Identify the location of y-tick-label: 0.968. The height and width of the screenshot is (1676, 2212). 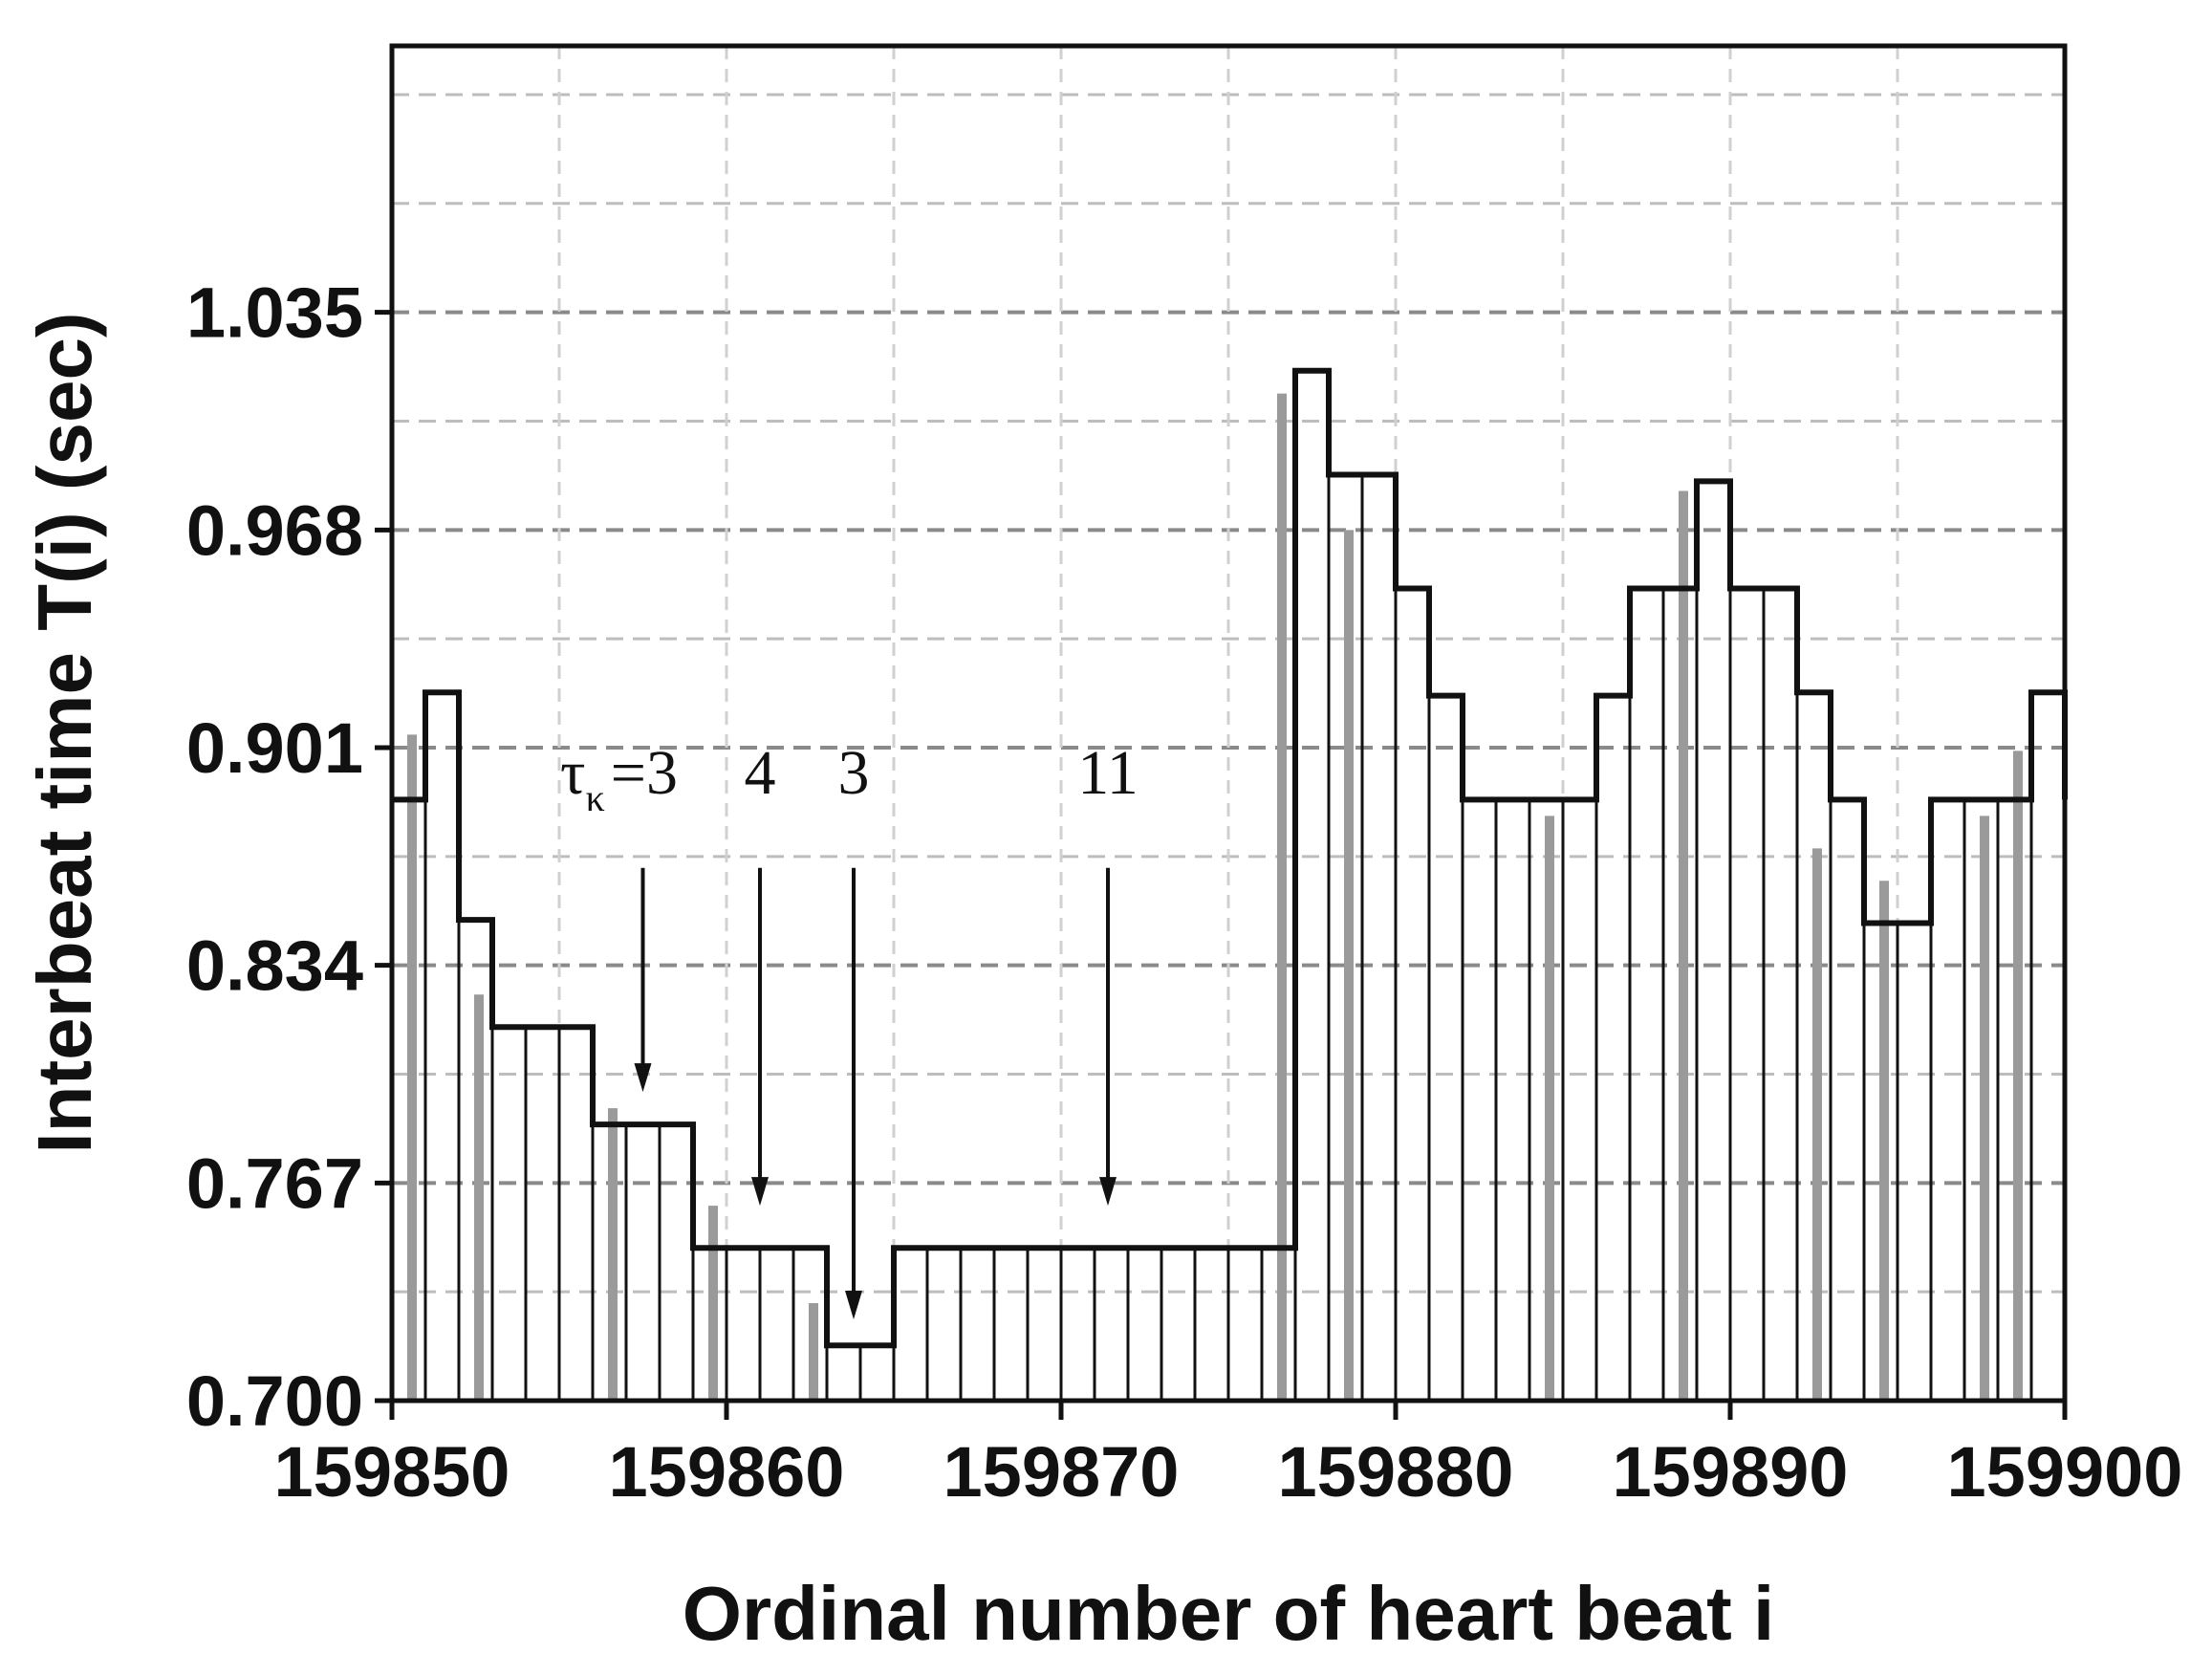
(274, 530).